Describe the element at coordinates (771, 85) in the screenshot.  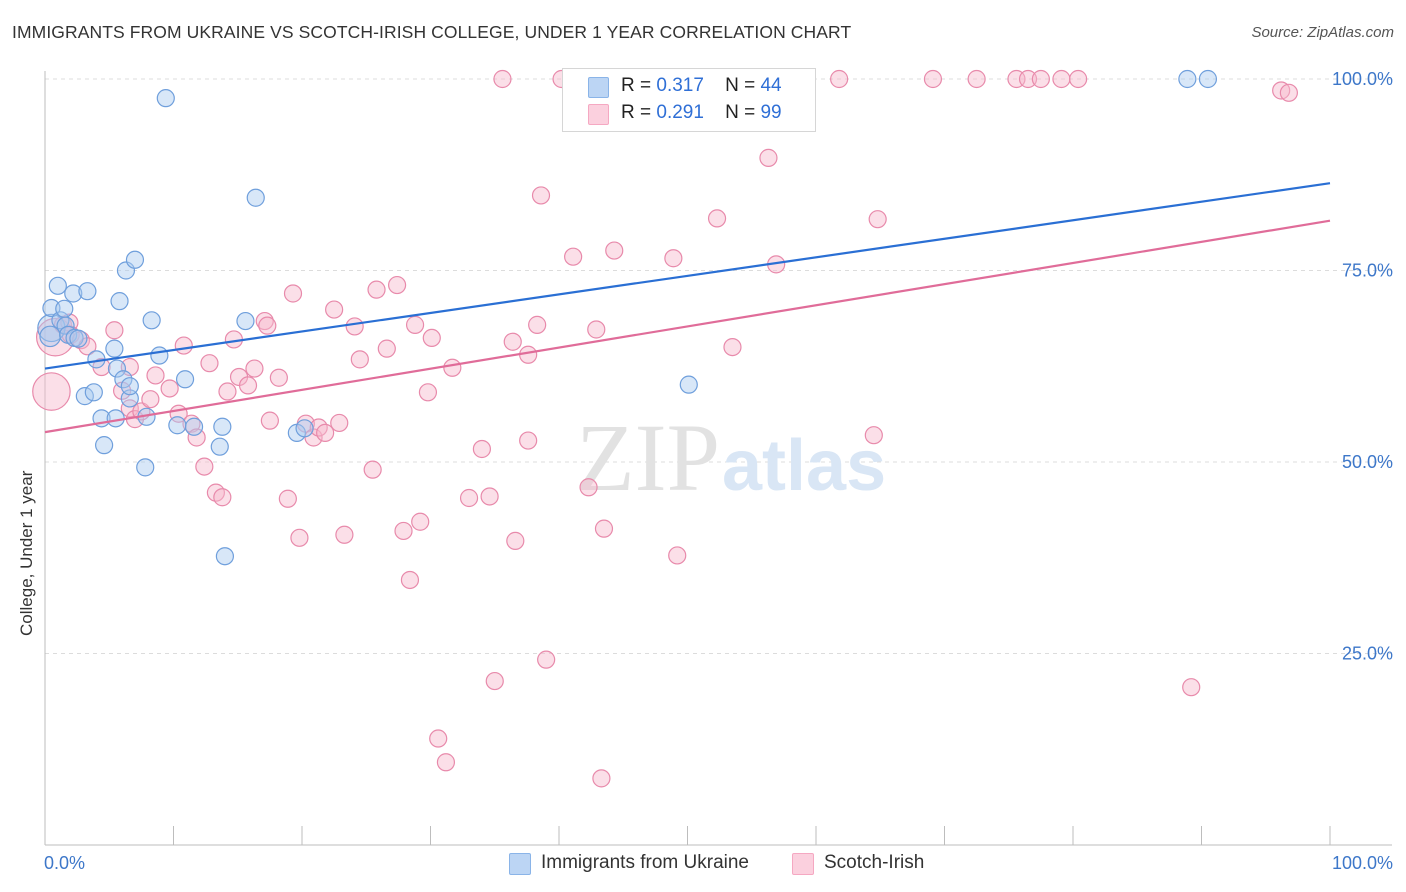
I see `n-value: 44` at that location.